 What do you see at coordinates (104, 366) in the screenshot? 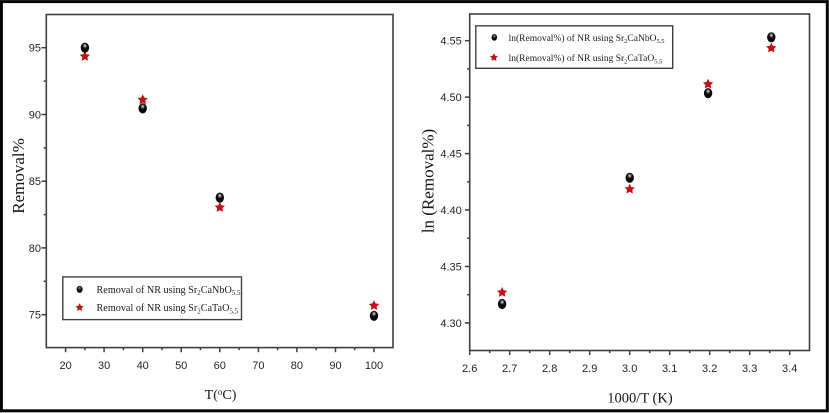
I see `svg-text: 30` at bounding box center [104, 366].